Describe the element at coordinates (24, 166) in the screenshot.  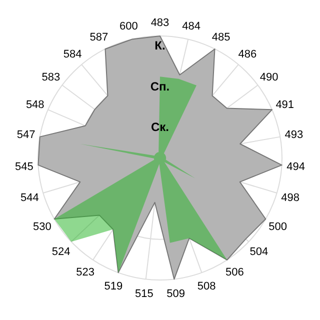
I see `spoke-label: 545` at that location.